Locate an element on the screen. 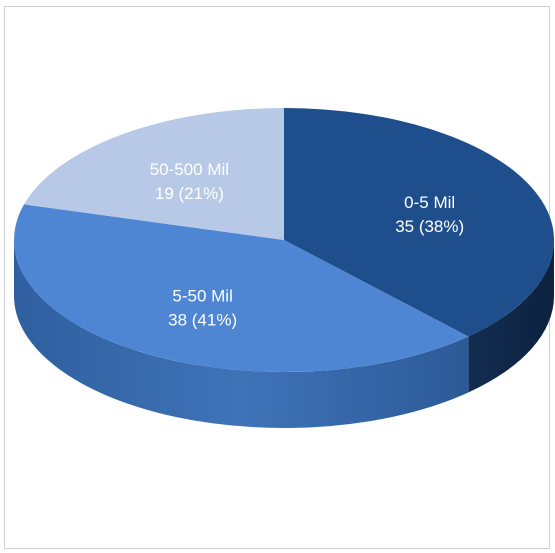 Image resolution: width=555 pixels, height=553 pixels. slice-value-label: 38 (41%) is located at coordinates (202, 319).